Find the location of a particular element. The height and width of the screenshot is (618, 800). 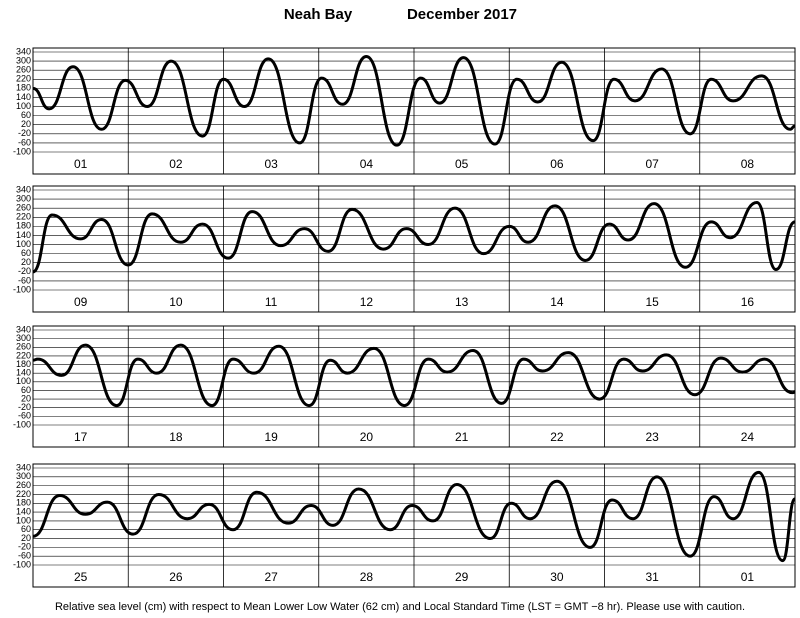

x-tick-label: 23 is located at coordinates (652, 437).